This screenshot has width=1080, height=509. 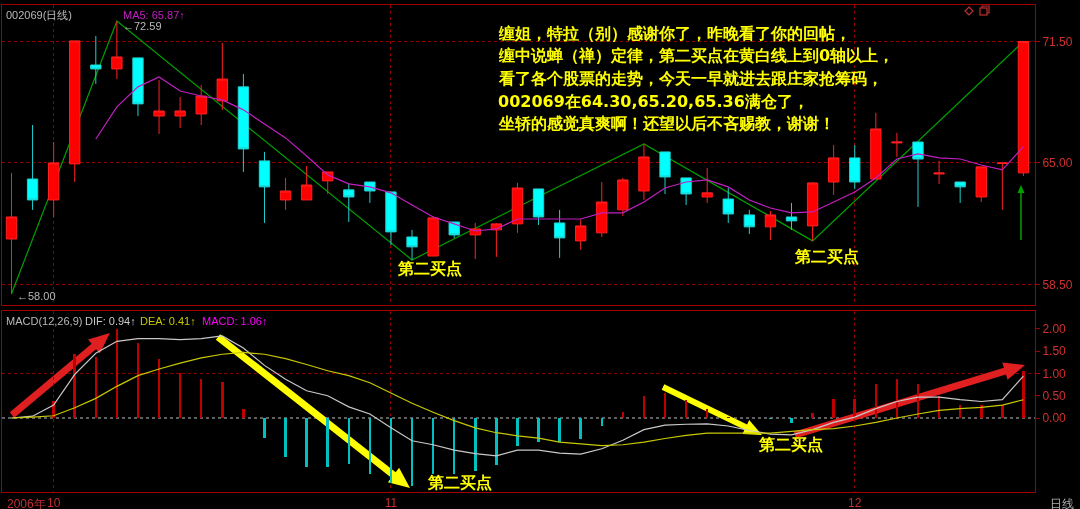 What do you see at coordinates (696, 55) in the screenshot?
I see `annotation: 缠中说蝉（禅）定律，第二买点在黄白线上到0轴以上，` at bounding box center [696, 55].